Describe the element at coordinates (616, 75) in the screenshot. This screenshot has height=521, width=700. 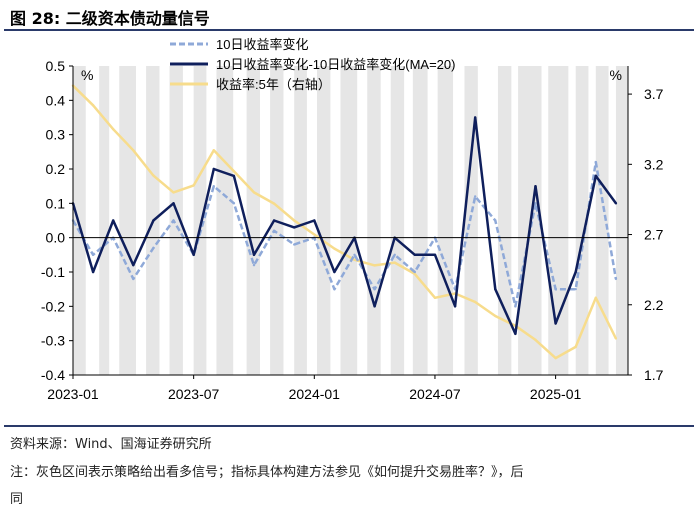
I see `right-unit-label: %` at that location.